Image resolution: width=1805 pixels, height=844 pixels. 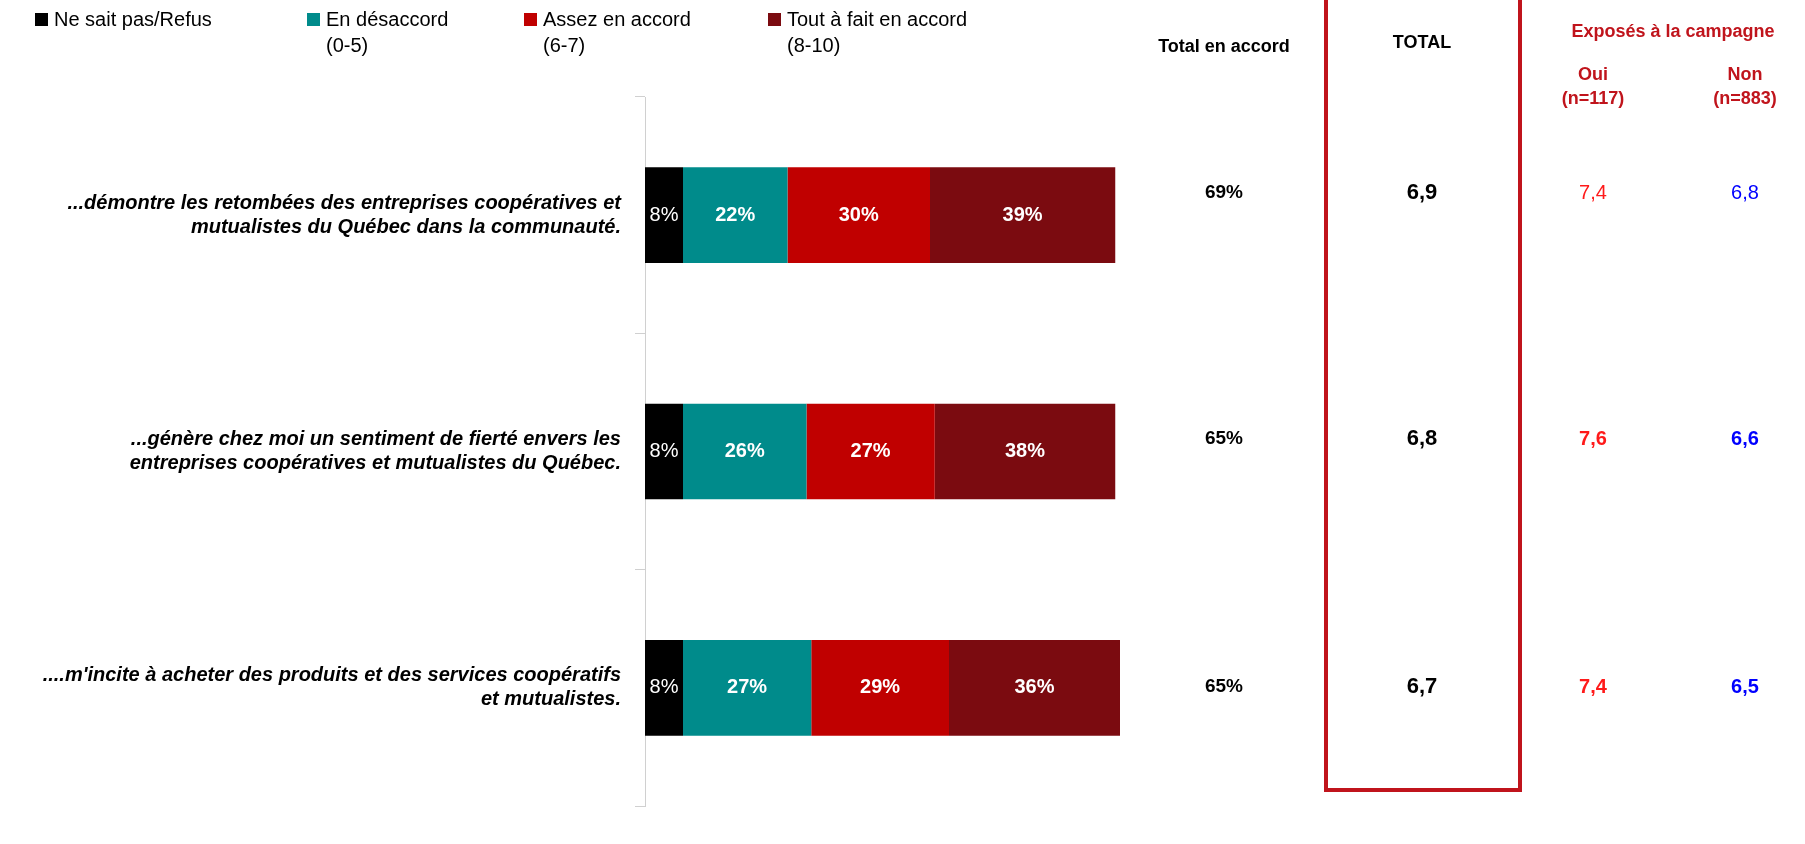 I want to click on text: 7,6, so click(x=1593, y=437).